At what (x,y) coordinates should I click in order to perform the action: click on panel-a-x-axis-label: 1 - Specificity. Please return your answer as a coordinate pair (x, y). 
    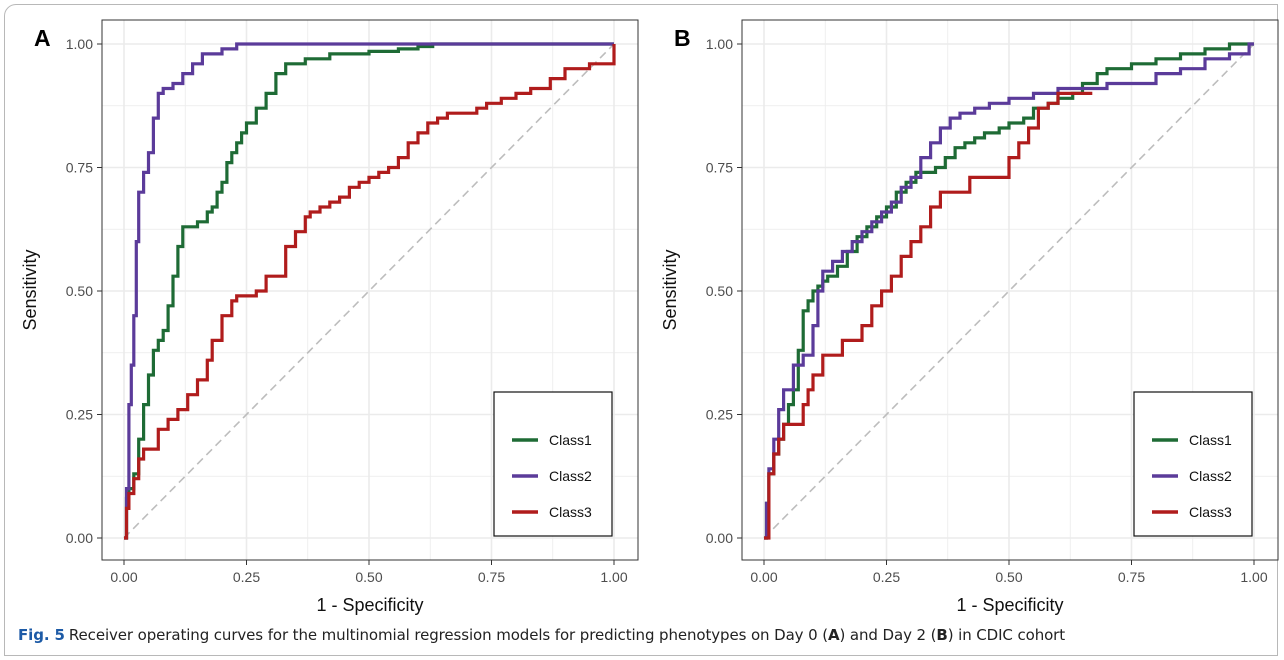
    Looking at the image, I should click on (369, 605).